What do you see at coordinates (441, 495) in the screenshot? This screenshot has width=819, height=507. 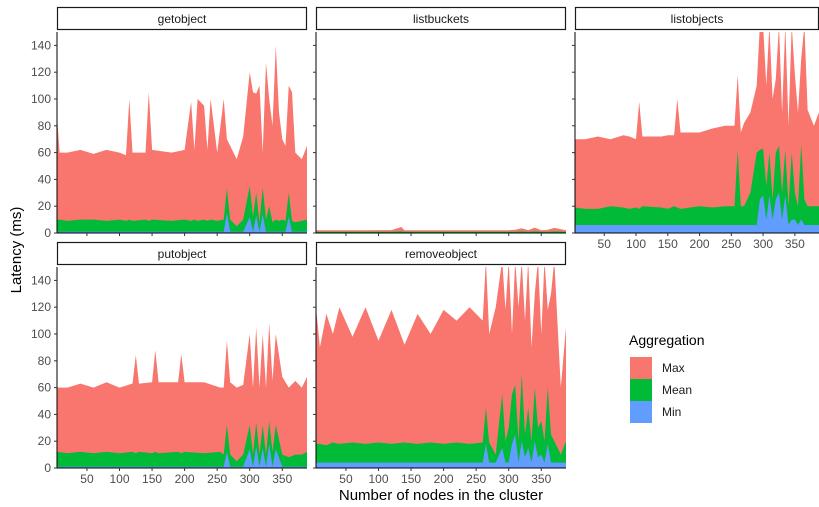 I see `x-axis-title: Number of nodes in the cluster` at bounding box center [441, 495].